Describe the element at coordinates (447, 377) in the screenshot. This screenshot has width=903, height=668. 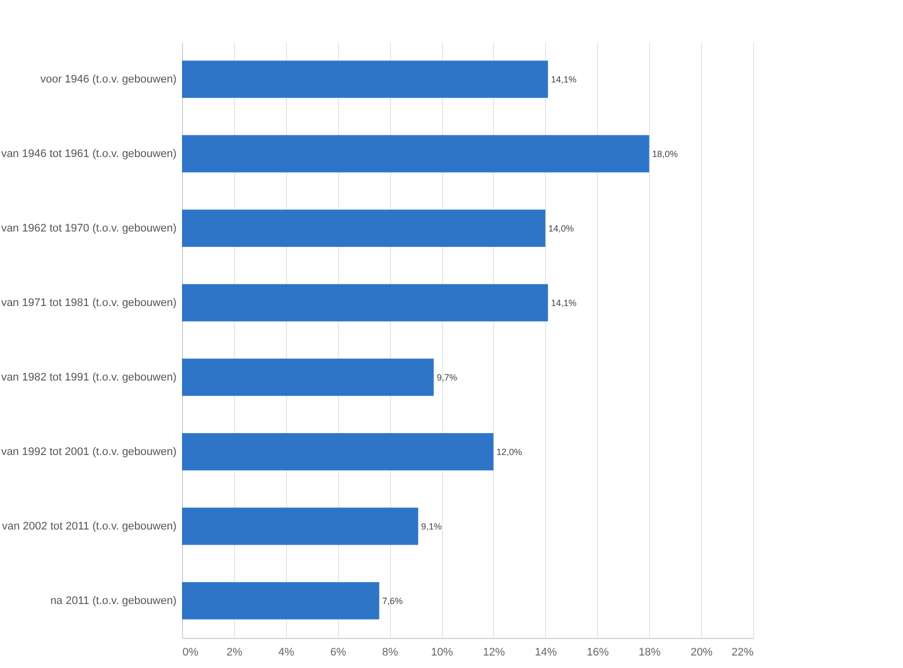
I see `data-label: 9,7%` at that location.